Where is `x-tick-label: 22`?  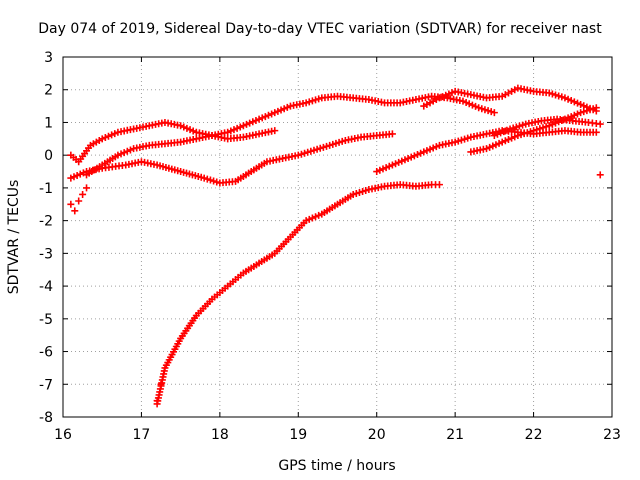 x-tick-label: 22 is located at coordinates (534, 435).